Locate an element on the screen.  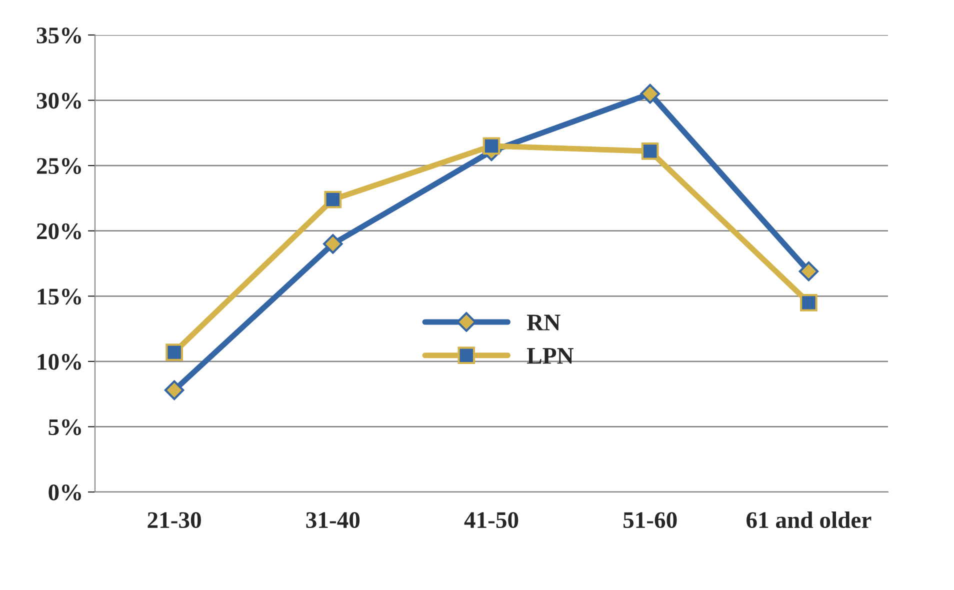
x-tick-label: 51-60 is located at coordinates (650, 520).